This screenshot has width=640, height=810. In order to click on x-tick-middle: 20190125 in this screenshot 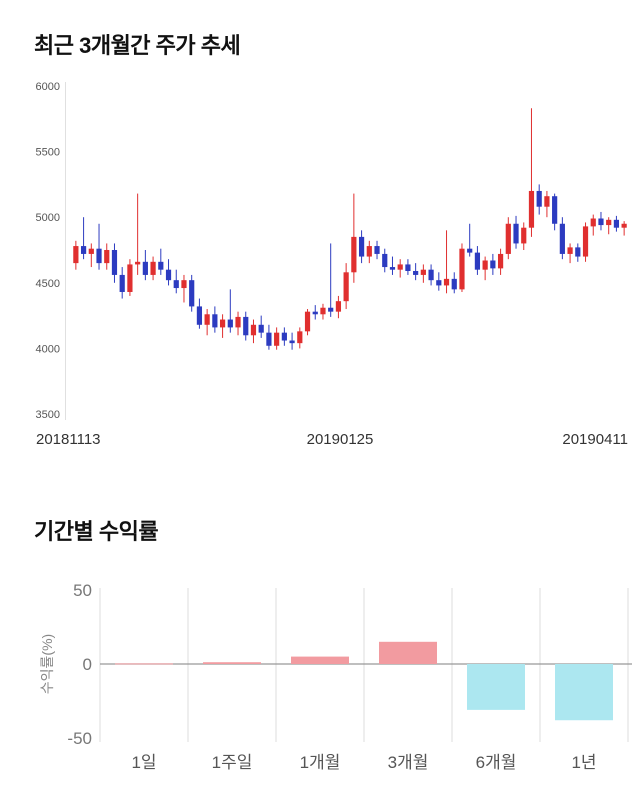, I will do `click(340, 439)`.